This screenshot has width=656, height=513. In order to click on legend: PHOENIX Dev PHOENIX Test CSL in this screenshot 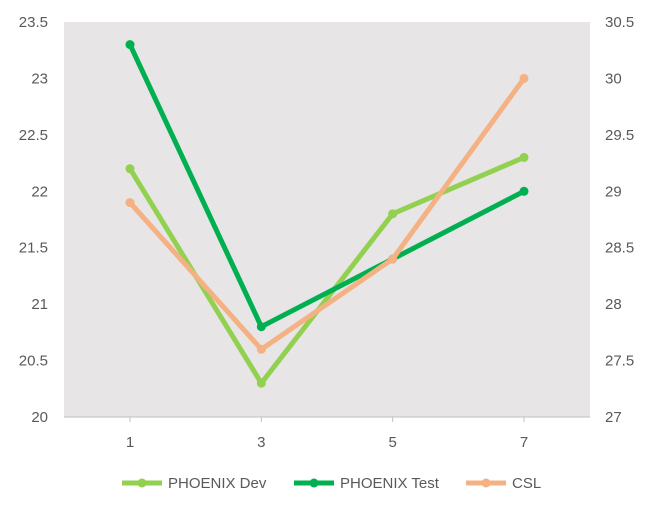, I will do `click(331, 483)`.